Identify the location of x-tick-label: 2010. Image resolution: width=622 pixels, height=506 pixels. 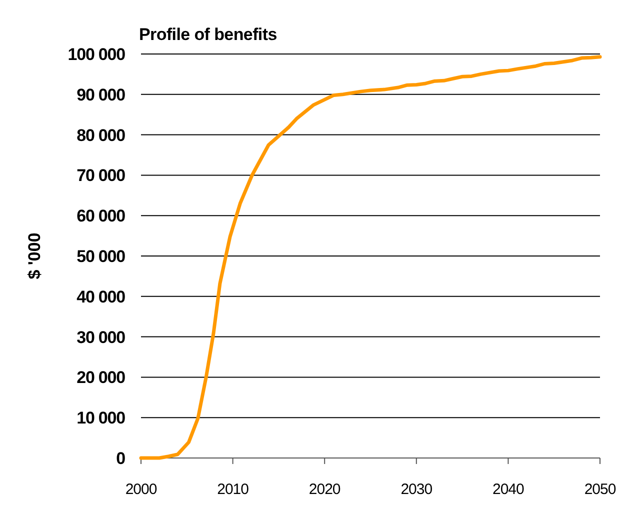
(233, 489).